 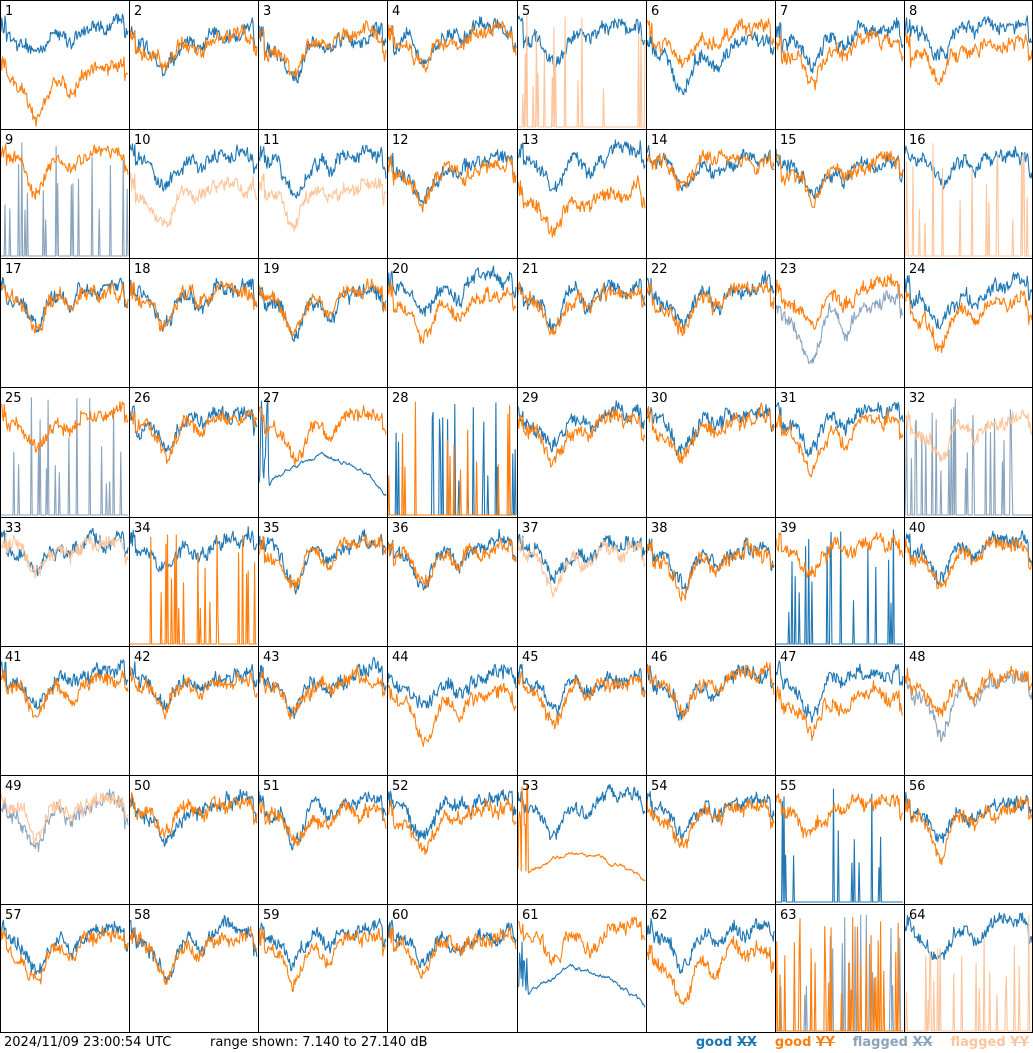 I want to click on panel-39: 39, so click(x=839, y=581).